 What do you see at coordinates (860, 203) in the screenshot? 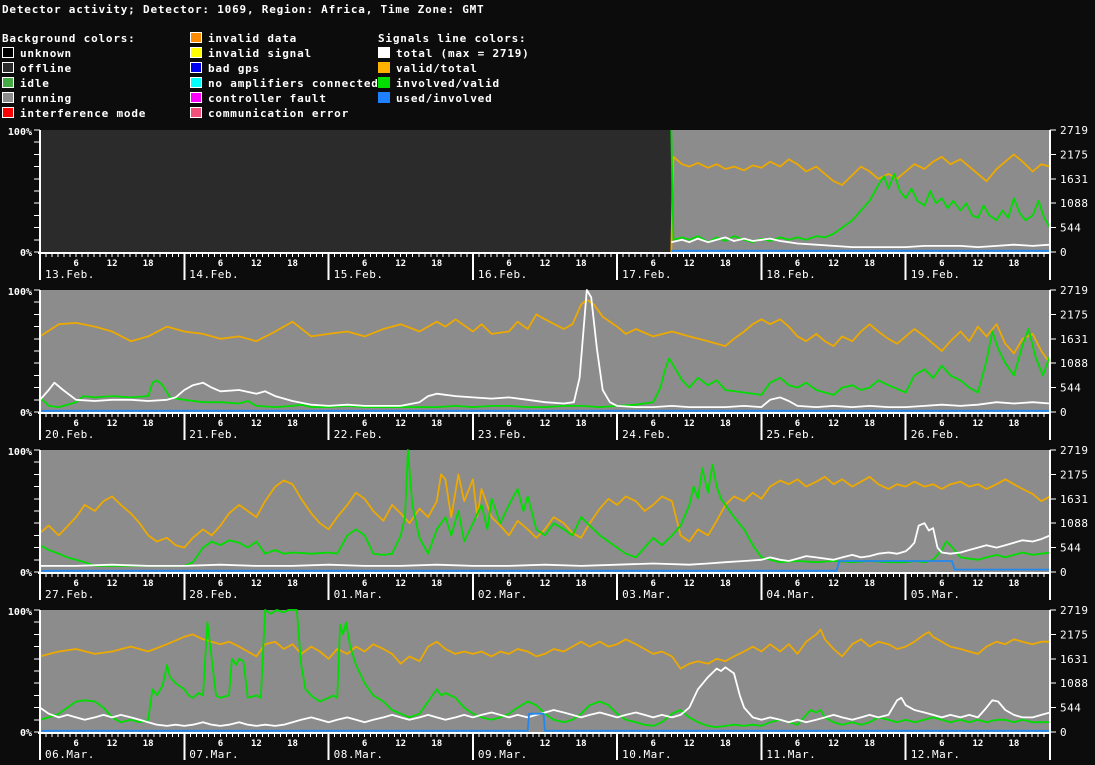
I see `chart-1-series-valid-total` at bounding box center [860, 203].